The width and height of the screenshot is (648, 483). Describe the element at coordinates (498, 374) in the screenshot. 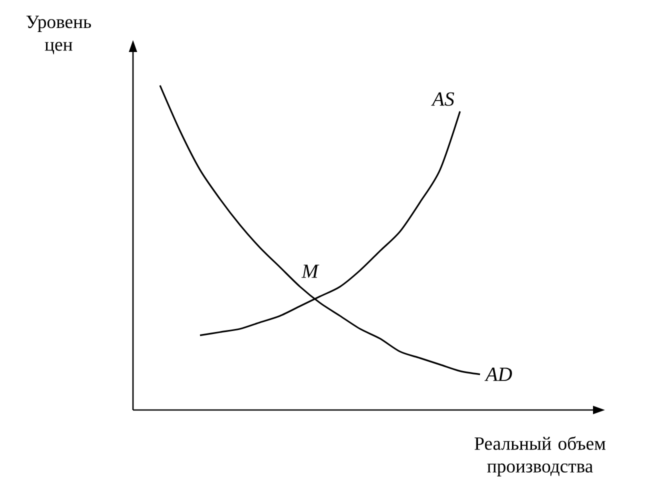

I see `series-label: AD` at that location.